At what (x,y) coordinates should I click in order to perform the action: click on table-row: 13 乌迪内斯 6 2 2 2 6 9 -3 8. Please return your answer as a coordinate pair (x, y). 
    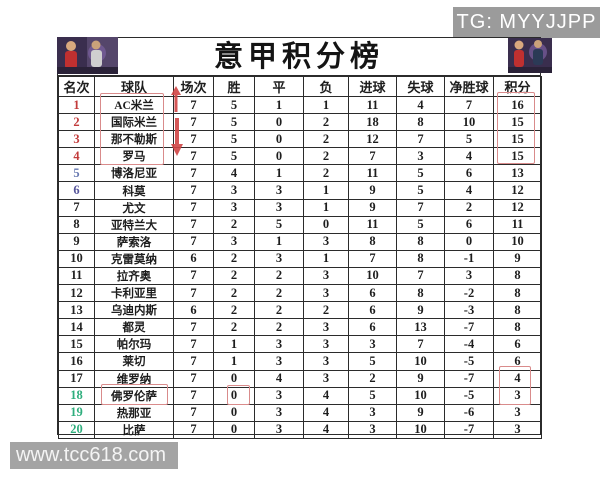
    Looking at the image, I should click on (300, 310).